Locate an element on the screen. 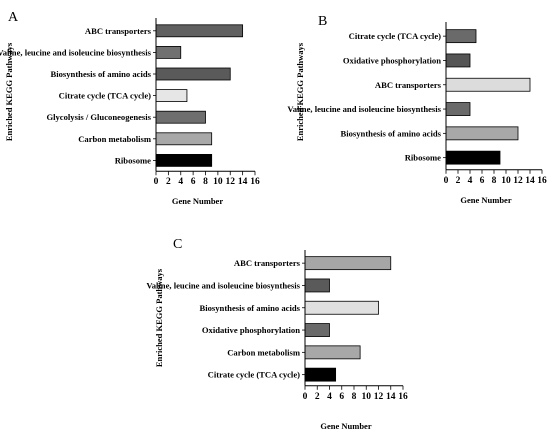 This screenshot has height=446, width=550. panel-c-x-tick-label: 8 is located at coordinates (354, 397).